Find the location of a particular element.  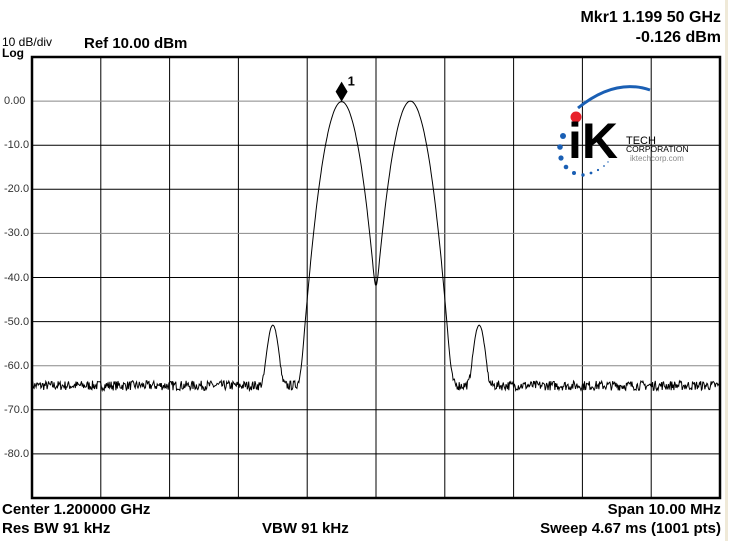

marker-1: 1 is located at coordinates (345, 88).